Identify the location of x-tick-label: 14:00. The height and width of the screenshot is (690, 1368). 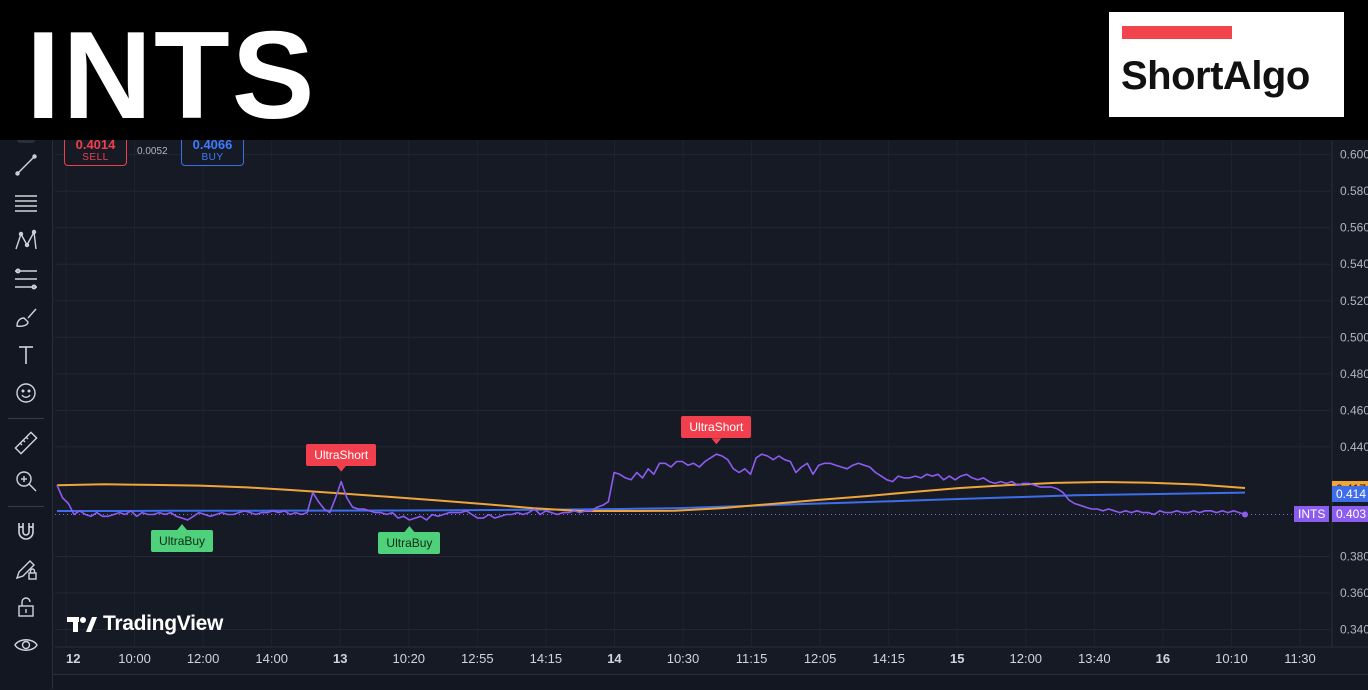
(271, 658).